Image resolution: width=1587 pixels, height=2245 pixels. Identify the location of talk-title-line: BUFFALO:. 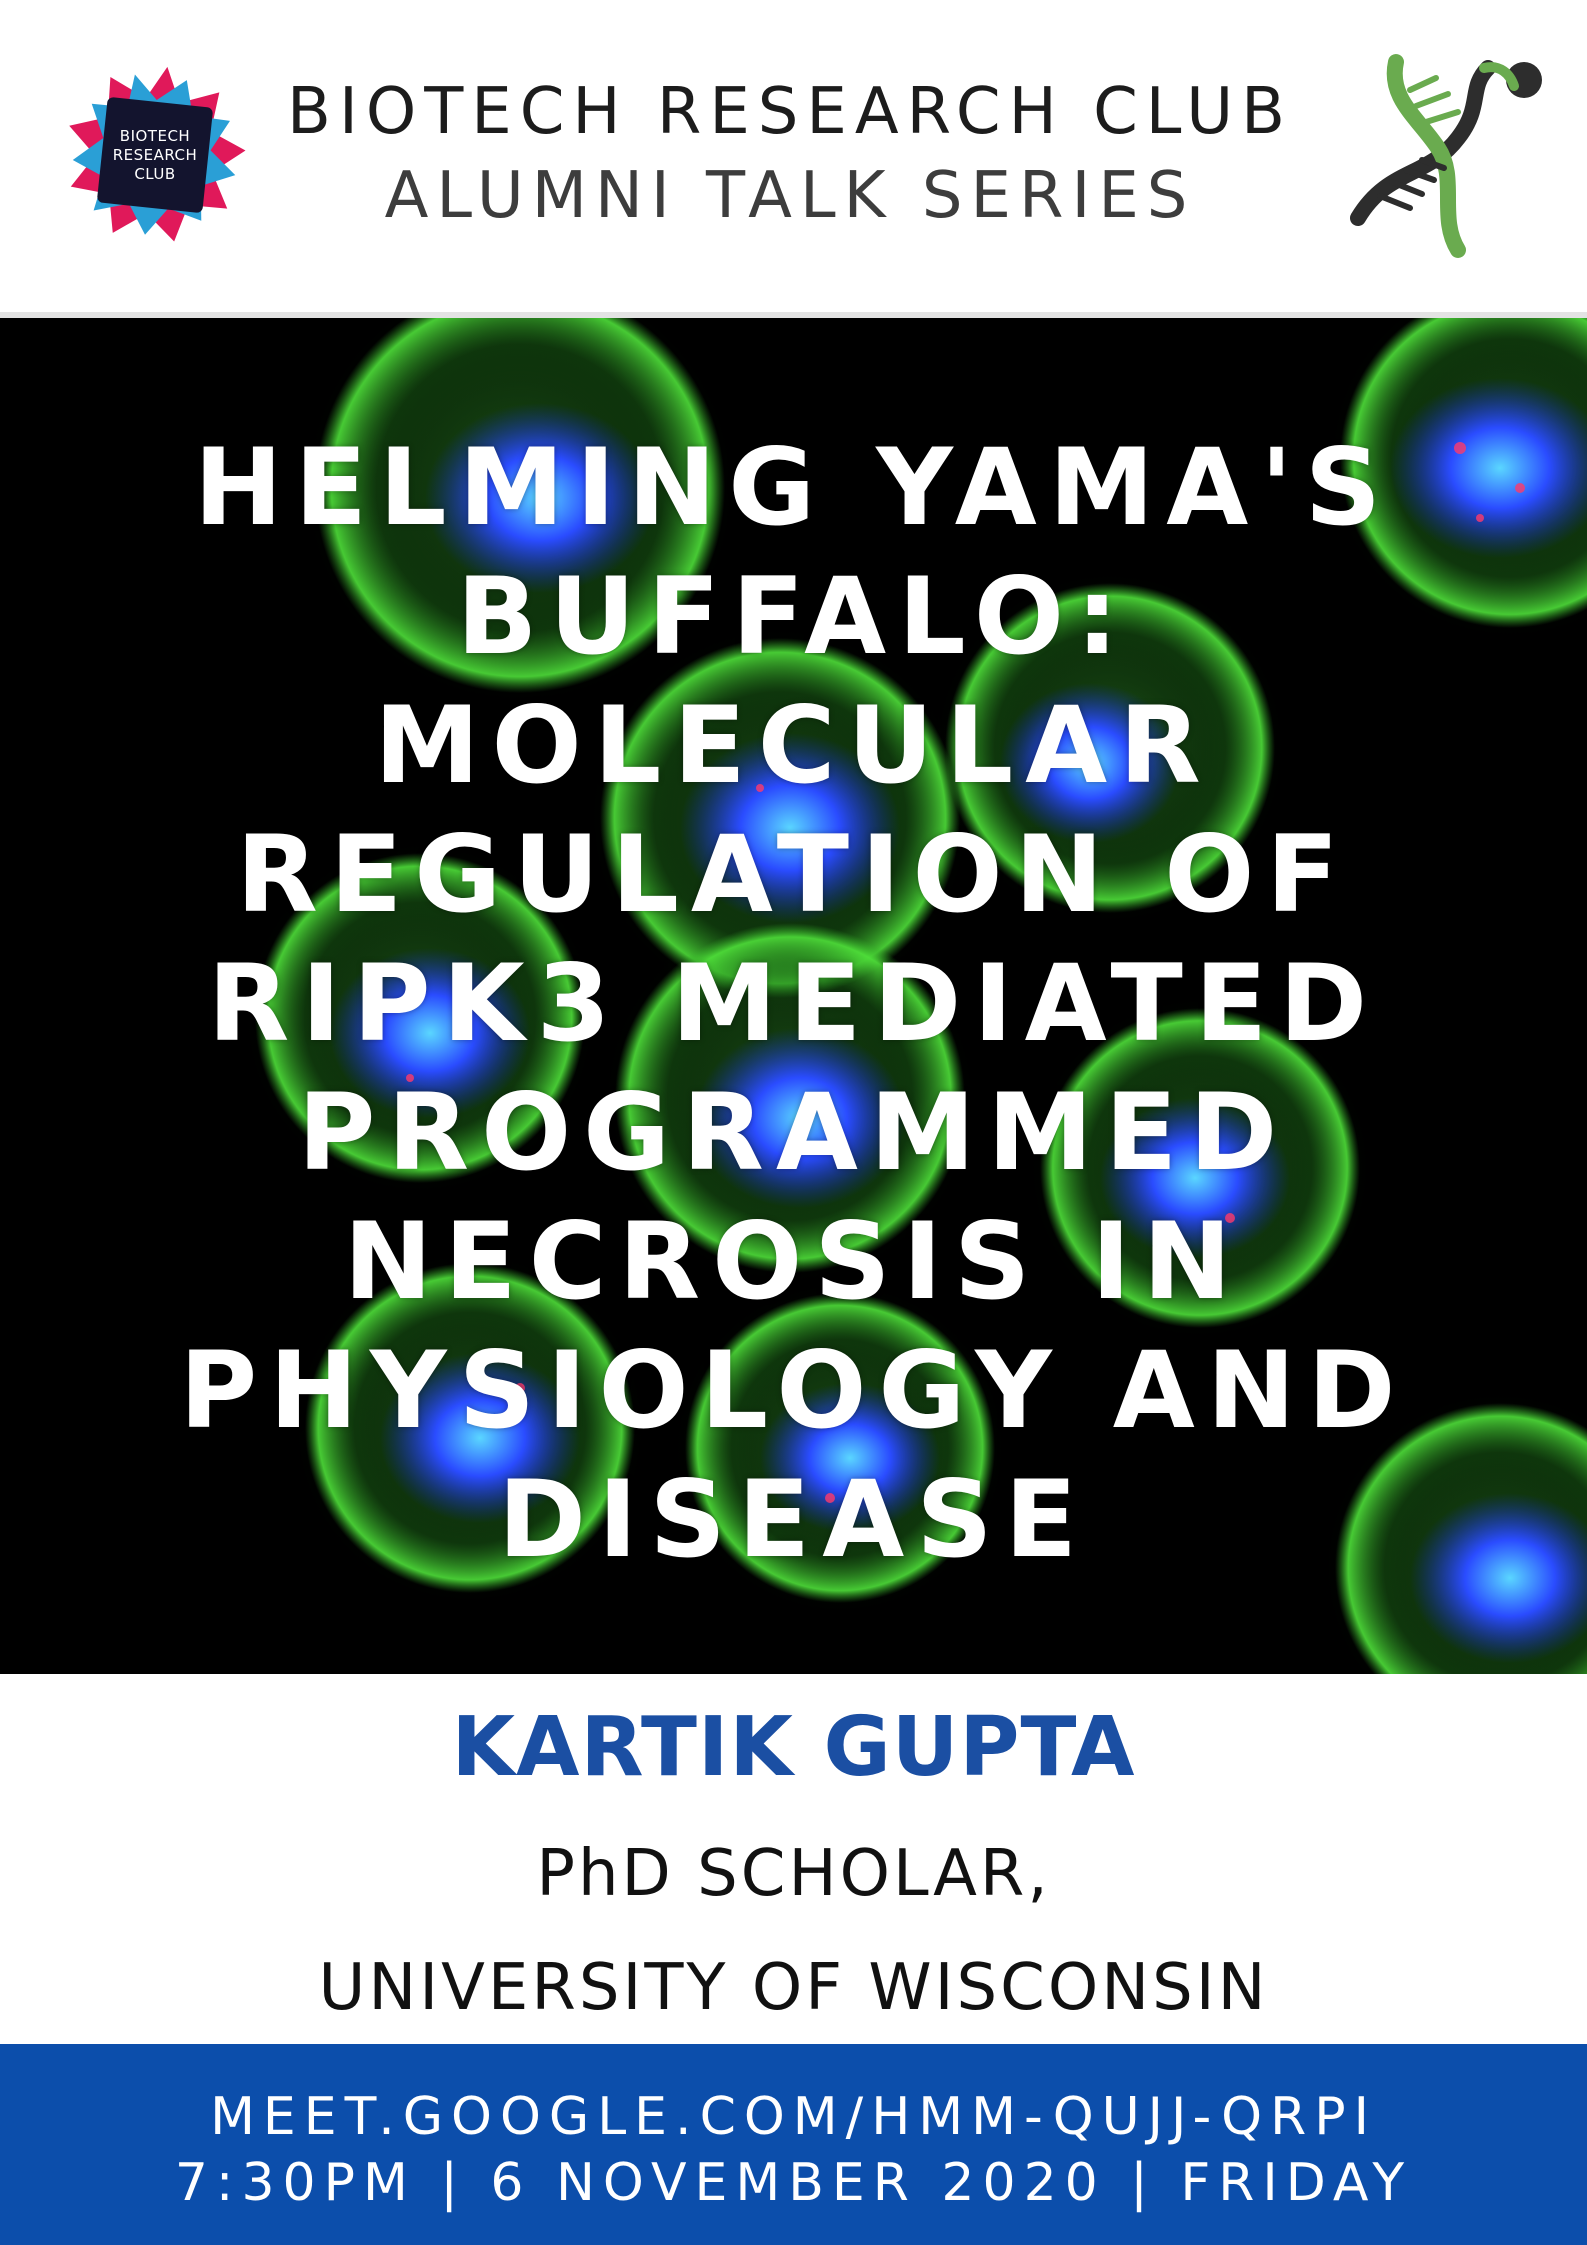
(793, 616).